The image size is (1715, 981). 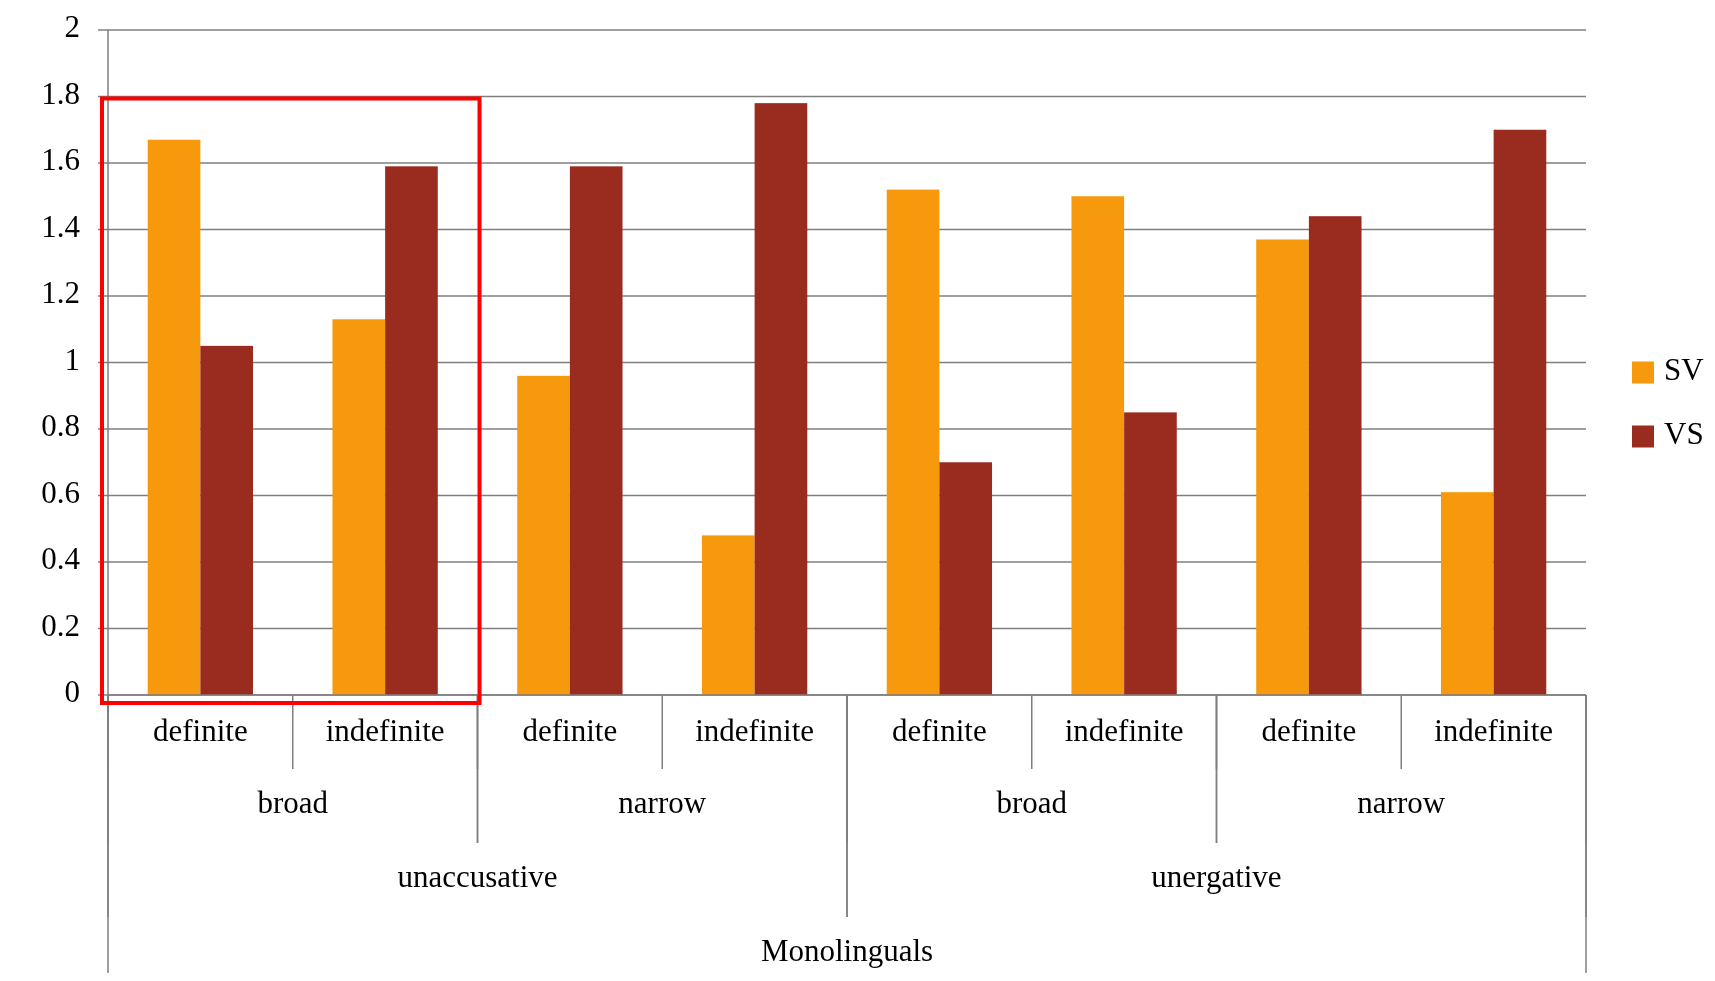 I want to click on y-tick-label: 0.6, so click(x=60, y=492).